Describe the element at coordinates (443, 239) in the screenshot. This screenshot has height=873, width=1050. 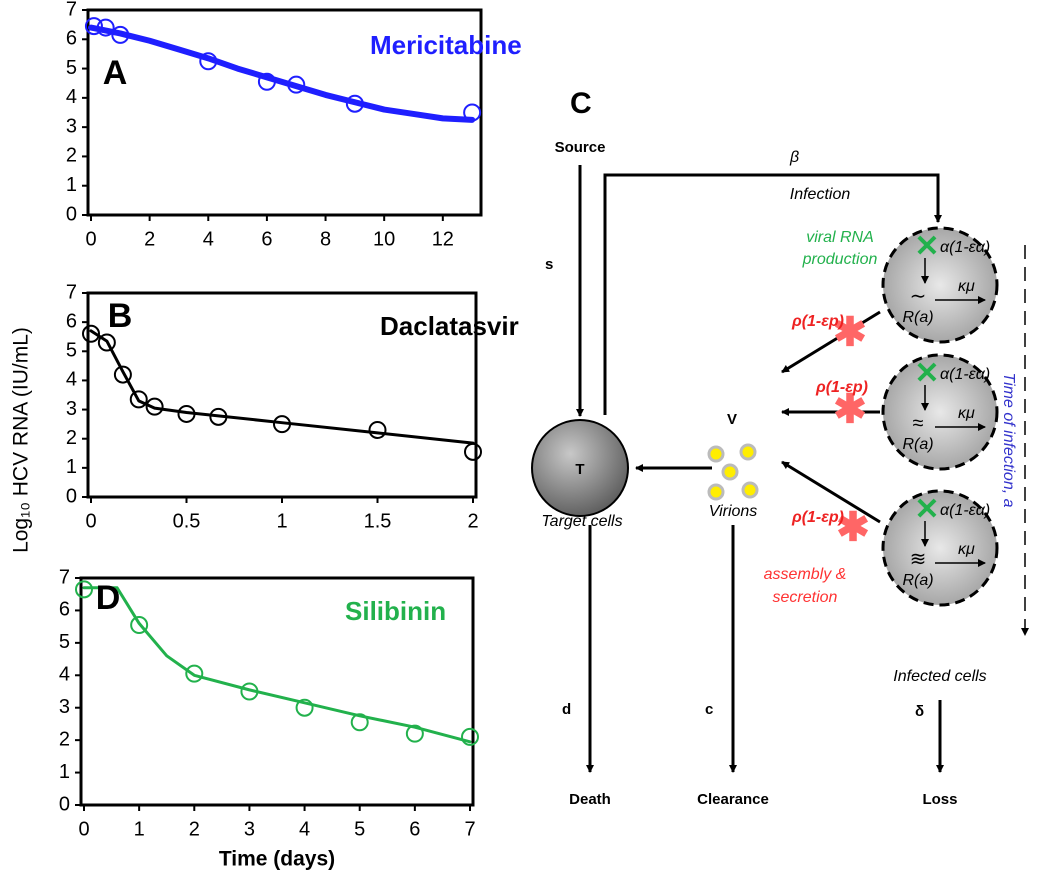
I see `x-tick-label: 12` at that location.